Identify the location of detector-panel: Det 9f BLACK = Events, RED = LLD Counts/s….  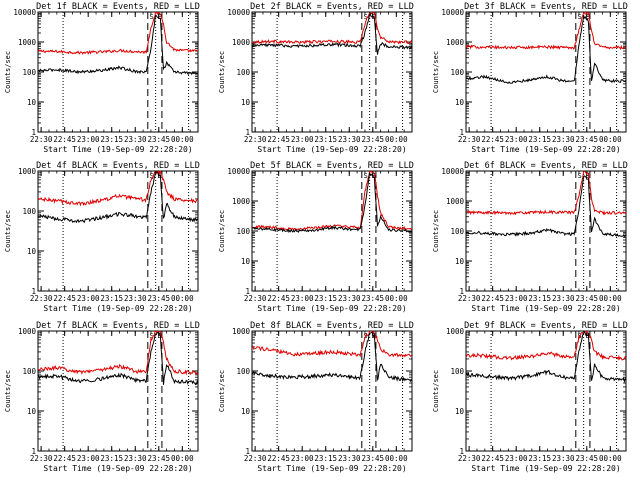
(530, 397).